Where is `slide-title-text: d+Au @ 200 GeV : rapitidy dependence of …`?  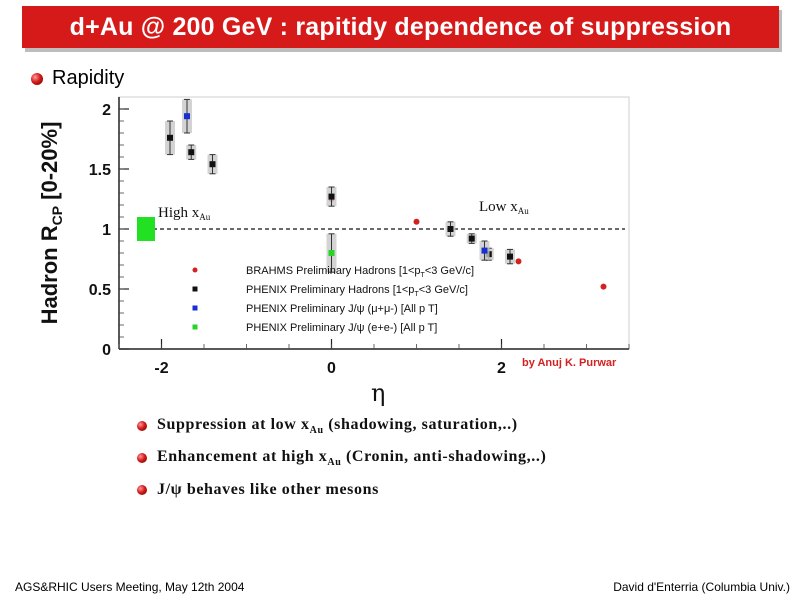
slide-title-text: d+Au @ 200 GeV : rapitidy dependence of … is located at coordinates (400, 26).